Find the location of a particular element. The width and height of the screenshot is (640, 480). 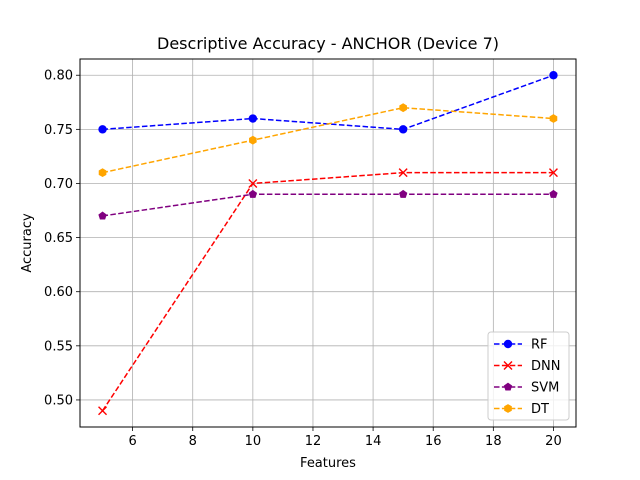

x-tick-label: 8 is located at coordinates (193, 441).